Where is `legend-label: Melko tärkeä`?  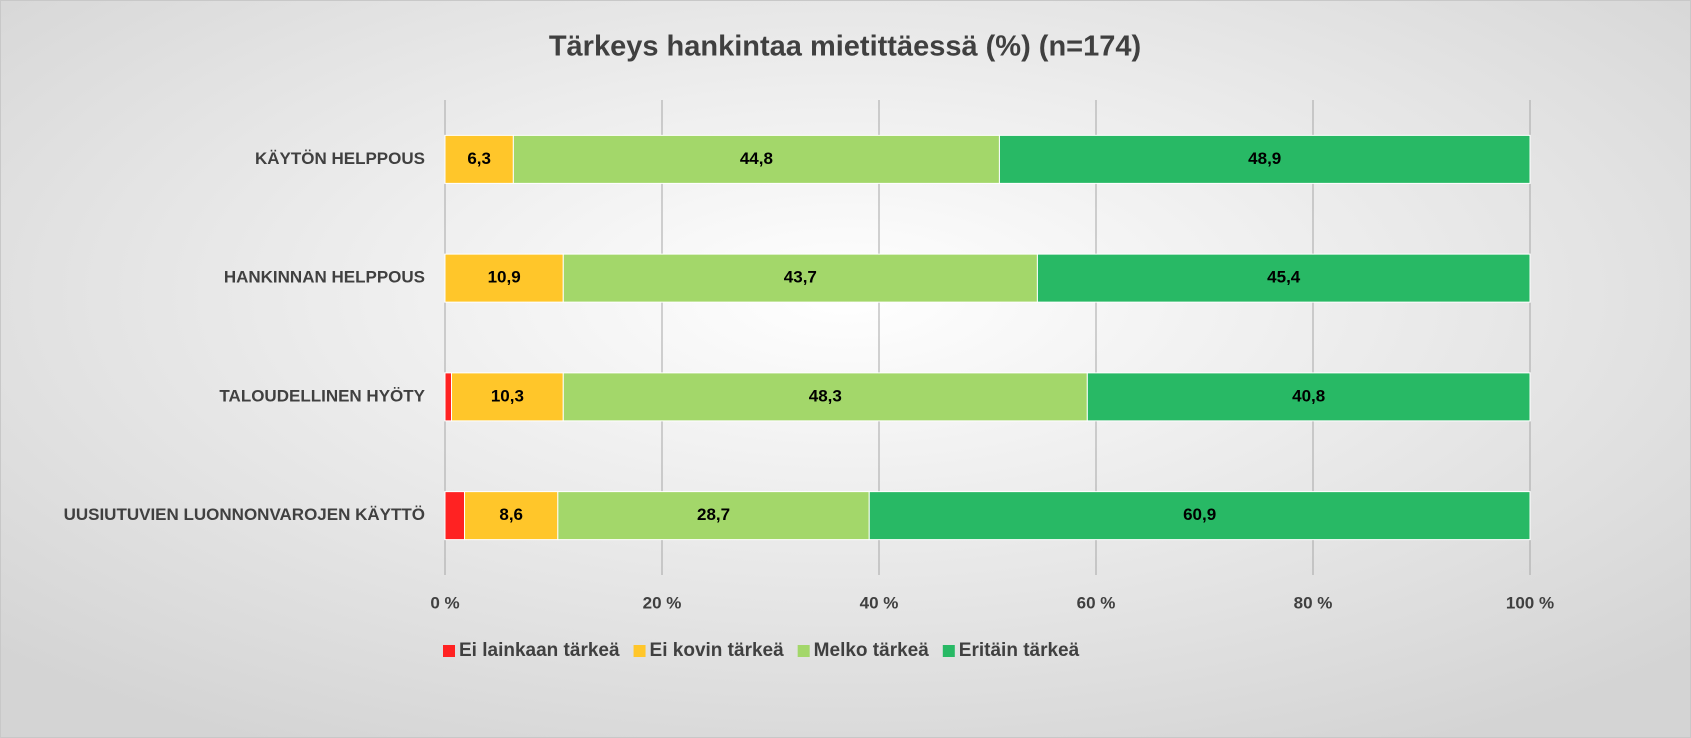
legend-label: Melko tärkeä is located at coordinates (872, 650).